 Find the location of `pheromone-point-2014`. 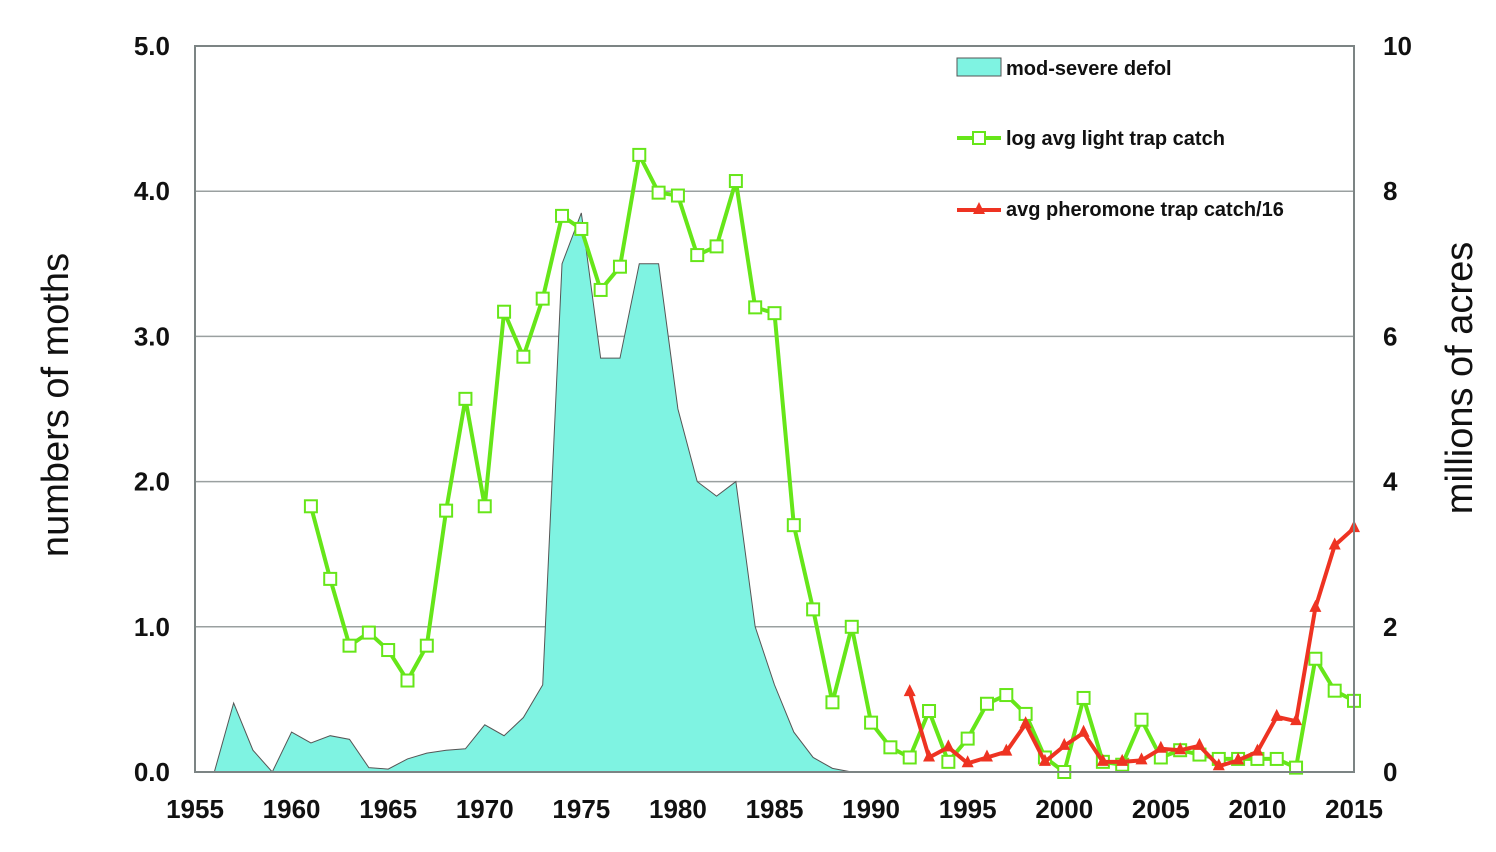

pheromone-point-2014 is located at coordinates (1334, 543).